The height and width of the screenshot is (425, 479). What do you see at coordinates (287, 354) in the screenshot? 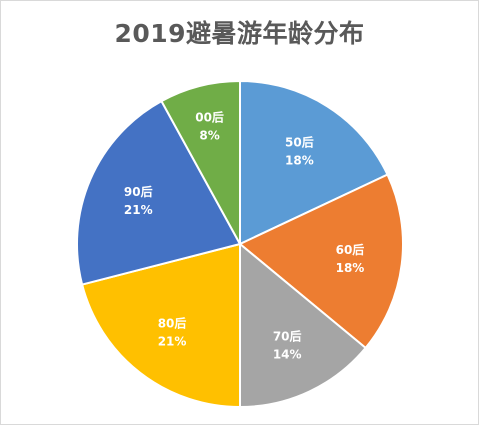
I see `slice-value-70后: 14%` at bounding box center [287, 354].